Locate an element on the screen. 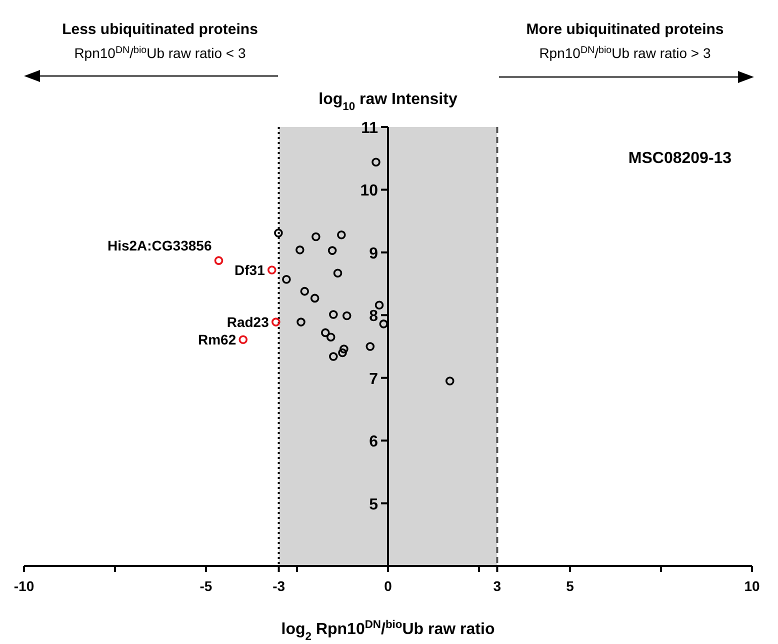  y-tick-label: 6 is located at coordinates (373, 442).